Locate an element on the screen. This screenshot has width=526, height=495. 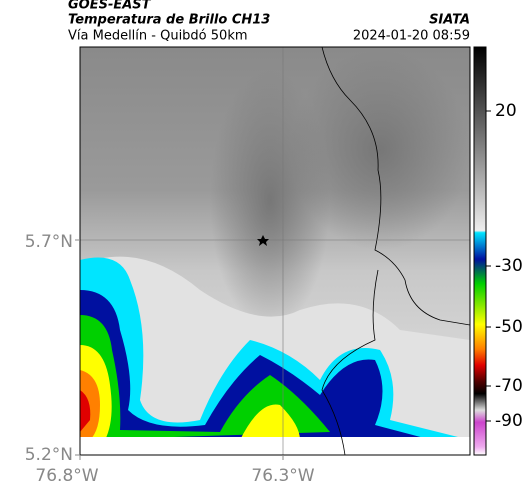
x-tick-label: 76.8°W is located at coordinates (66, 476).